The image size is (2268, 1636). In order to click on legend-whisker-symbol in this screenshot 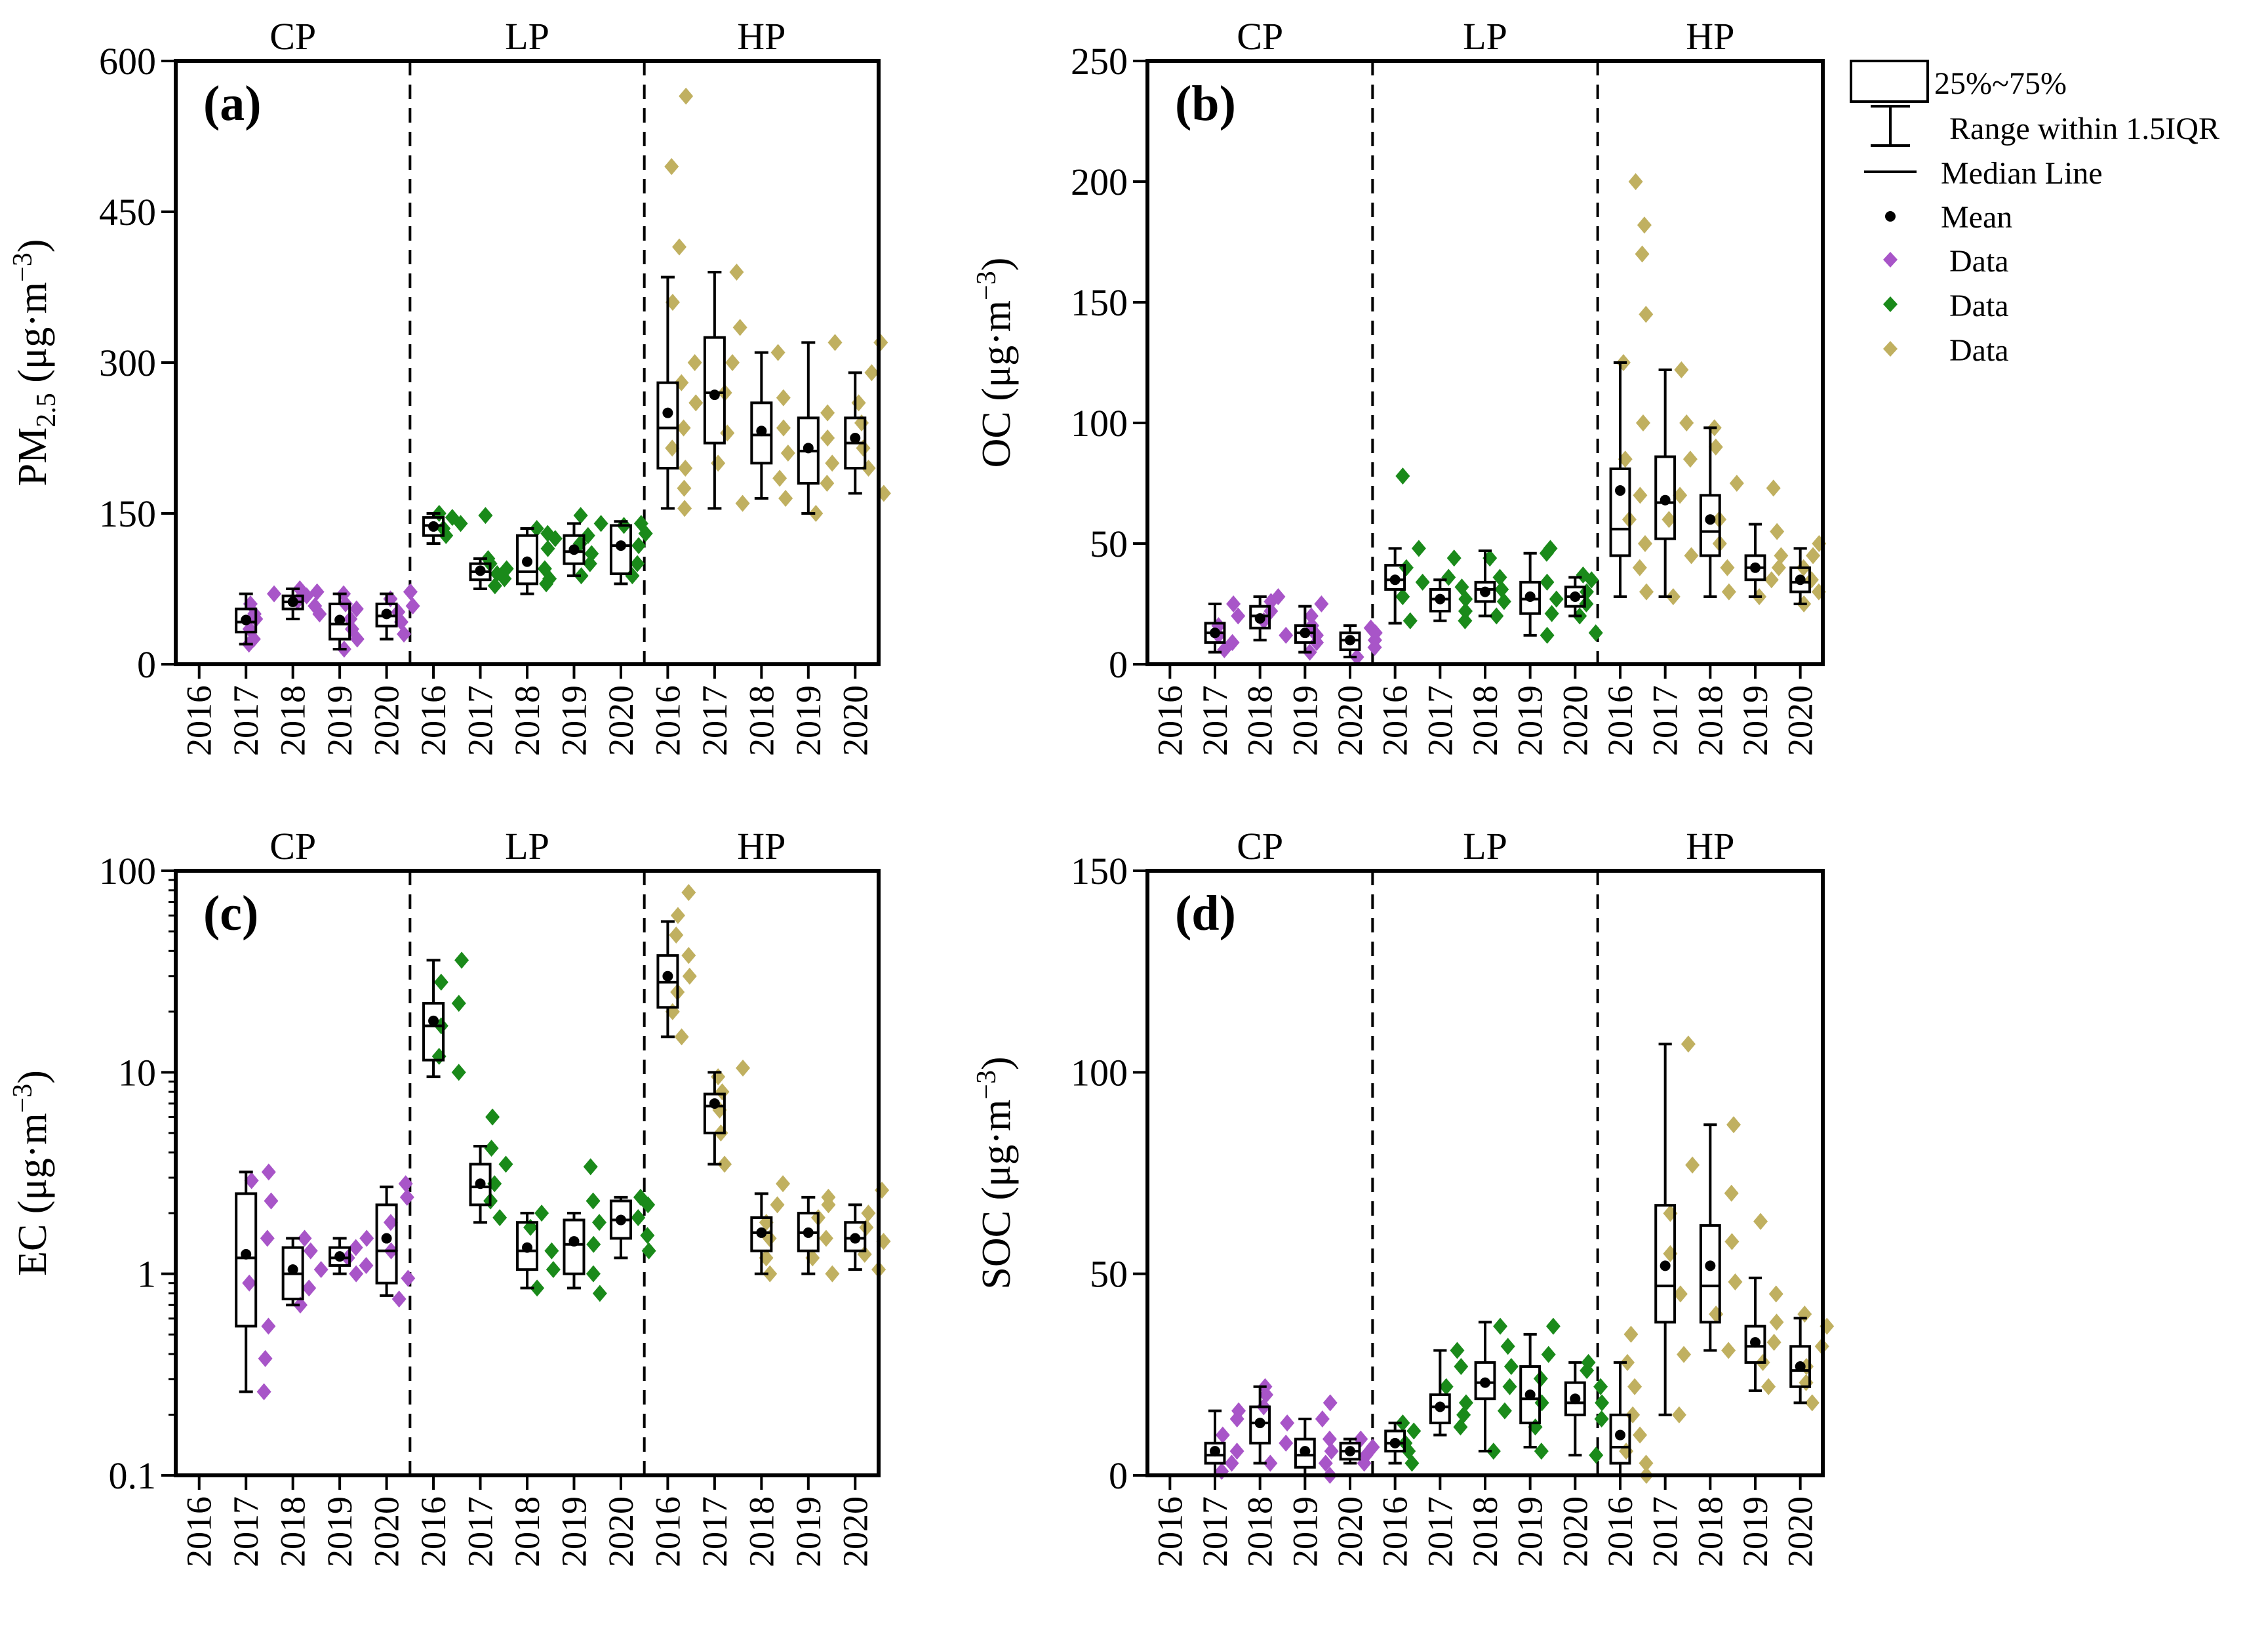, I will do `click(1890, 126)`.